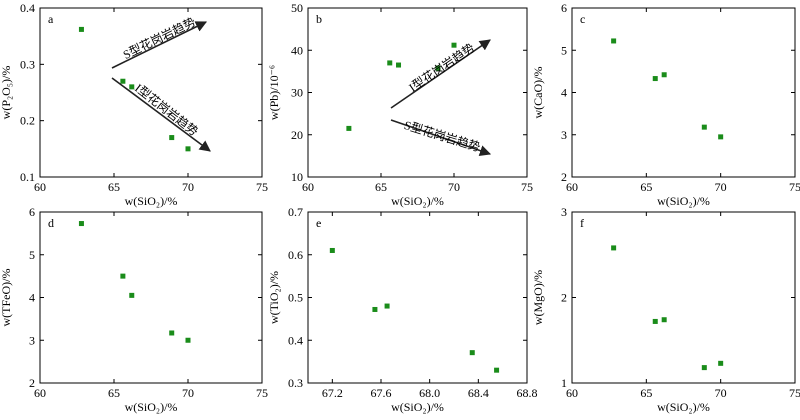  What do you see at coordinates (295, 212) in the screenshot?
I see `y-tick-label: 0.7` at bounding box center [295, 212].